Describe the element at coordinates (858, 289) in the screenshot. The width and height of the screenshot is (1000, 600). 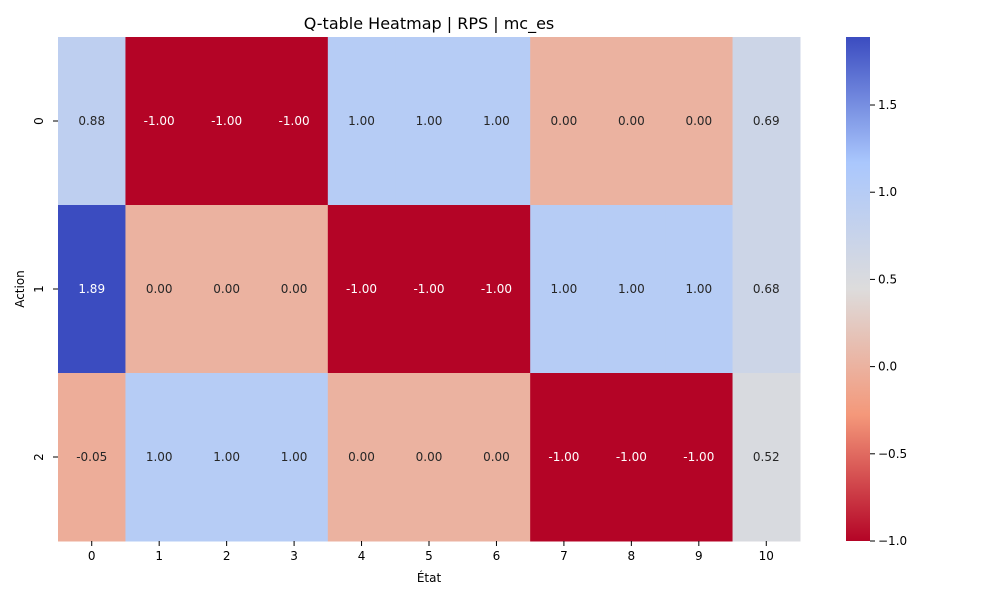
I see `colorbar` at that location.